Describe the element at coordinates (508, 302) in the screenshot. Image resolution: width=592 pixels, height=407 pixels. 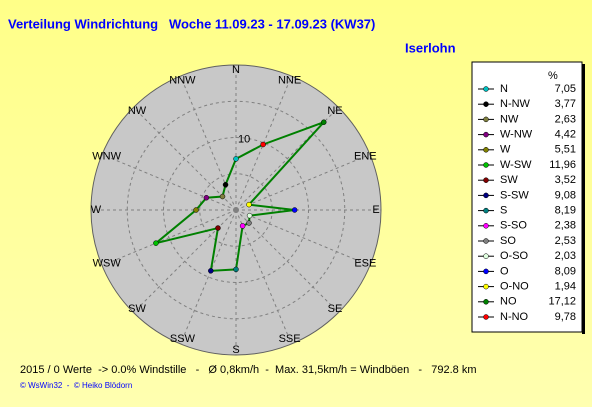
I see `legend-label: NO` at that location.